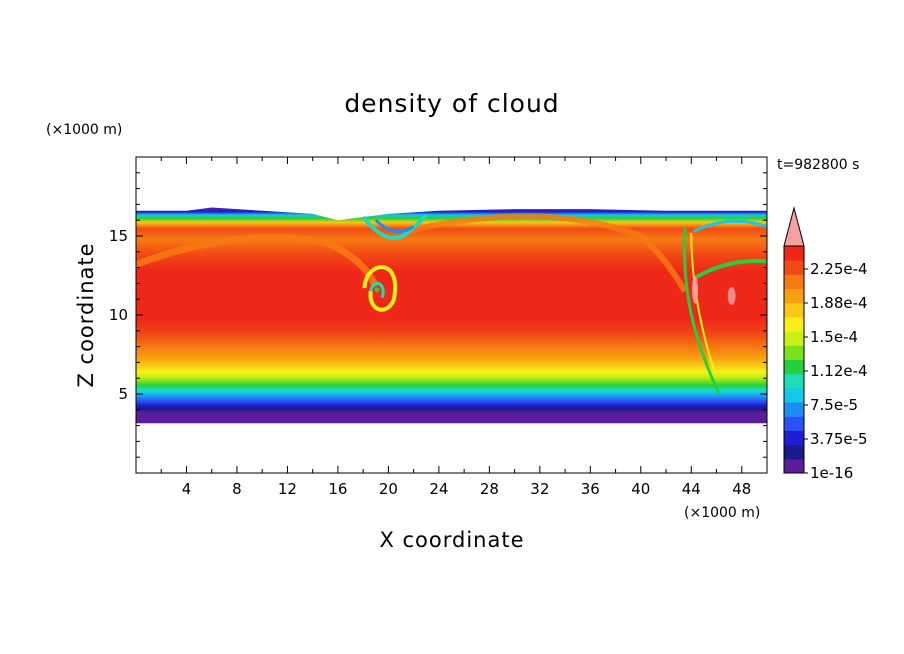 This screenshot has width=904, height=654. What do you see at coordinates (257, 261) in the screenshot?
I see `flow-streak-left` at bounding box center [257, 261].